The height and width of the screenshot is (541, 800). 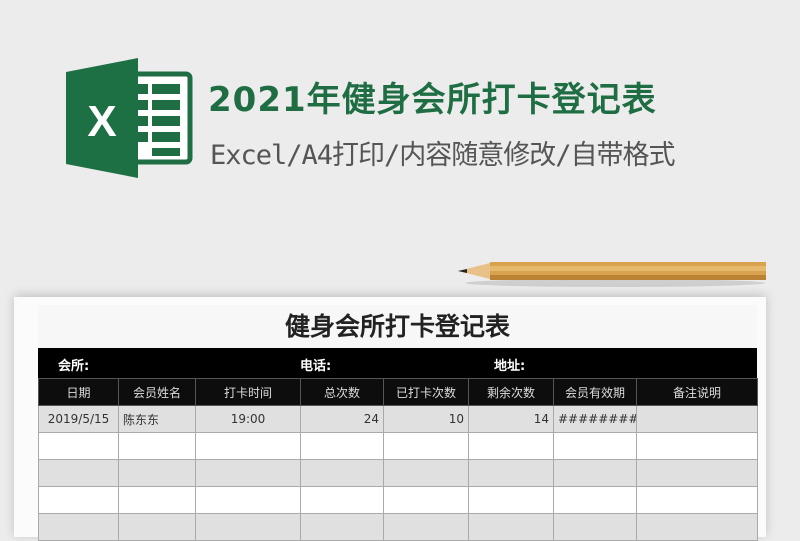 What do you see at coordinates (157, 419) in the screenshot?
I see `cell-name: 陈东东` at bounding box center [157, 419].